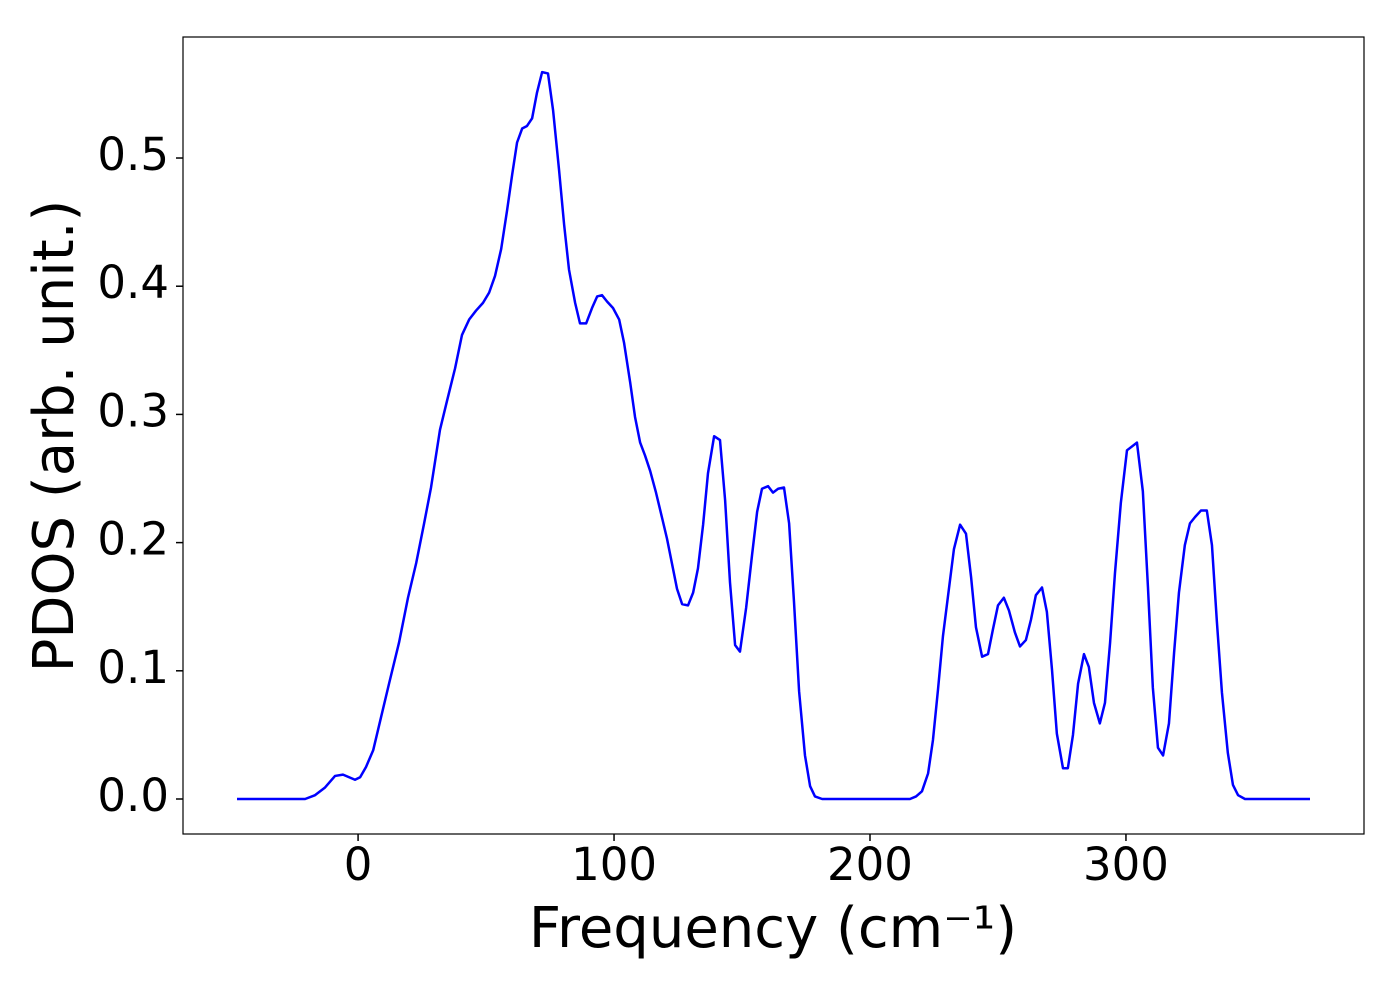 The height and width of the screenshot is (1000, 1400). Describe the element at coordinates (773, 928) in the screenshot. I see `x-axis-label: Frequency (cm⁻¹)` at that location.